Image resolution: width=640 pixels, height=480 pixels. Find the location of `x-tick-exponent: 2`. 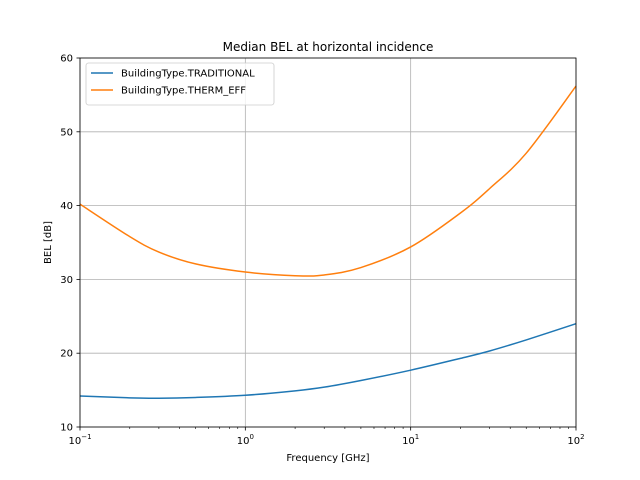

x-tick-exponent: 2 is located at coordinates (582, 437).